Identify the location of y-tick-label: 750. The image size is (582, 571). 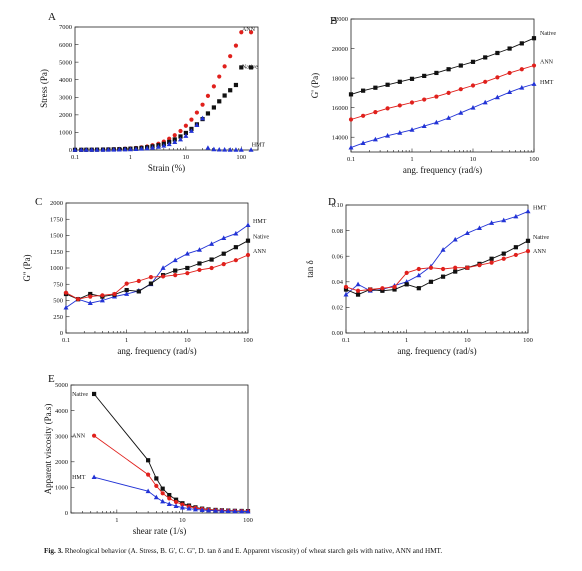
(58, 284).